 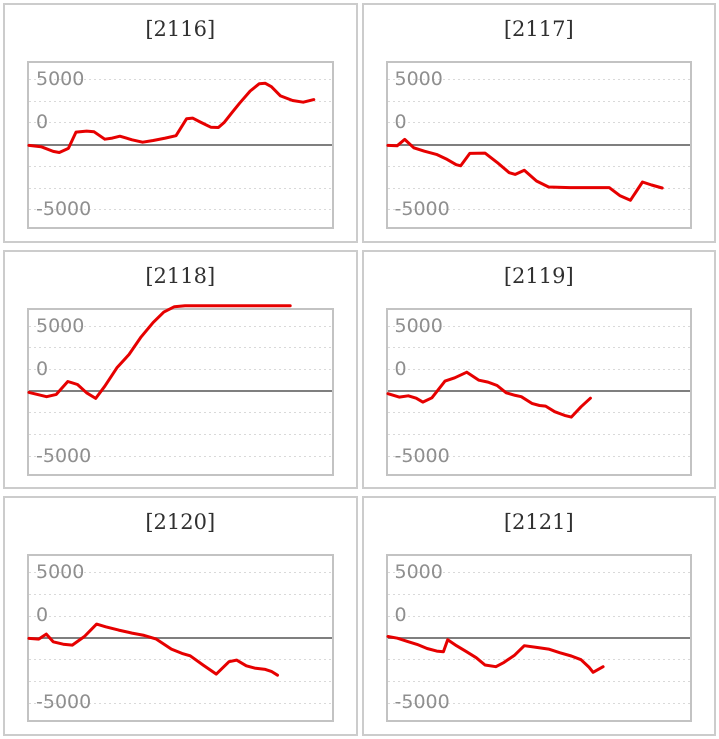 What do you see at coordinates (538, 522) in the screenshot?
I see `machine-number-title: [2121]` at bounding box center [538, 522].